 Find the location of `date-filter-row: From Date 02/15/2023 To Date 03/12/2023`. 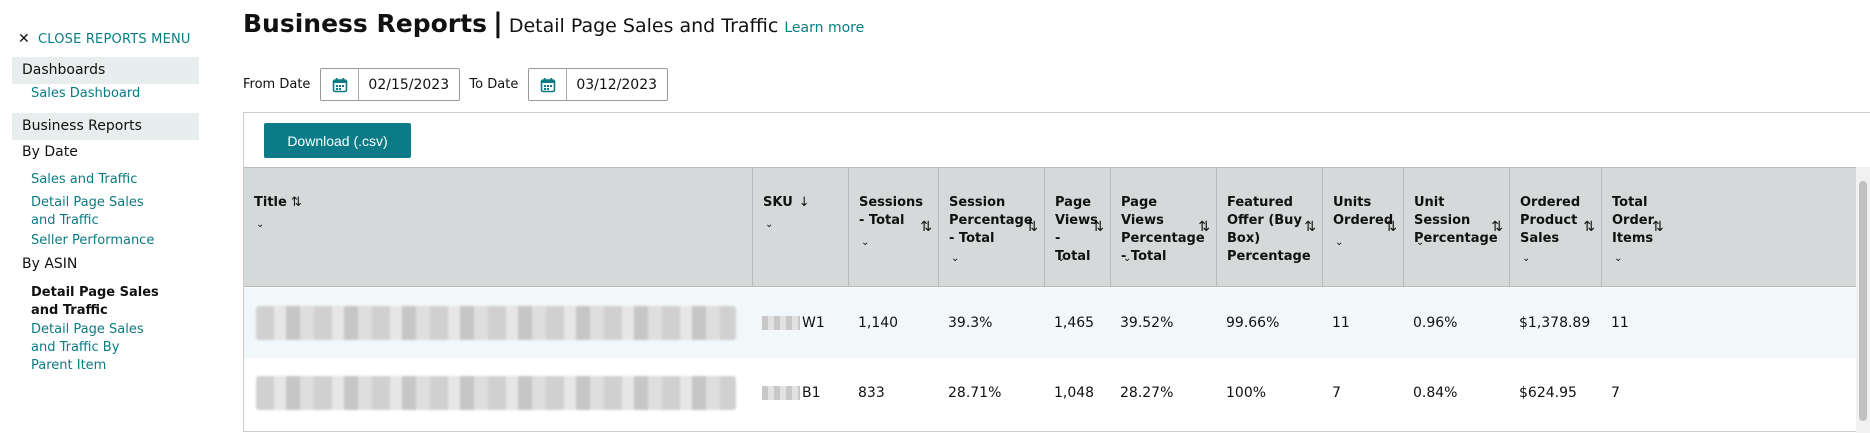

date-filter-row: From Date 02/15/2023 To Date 03/12/2023 is located at coordinates (456, 84).